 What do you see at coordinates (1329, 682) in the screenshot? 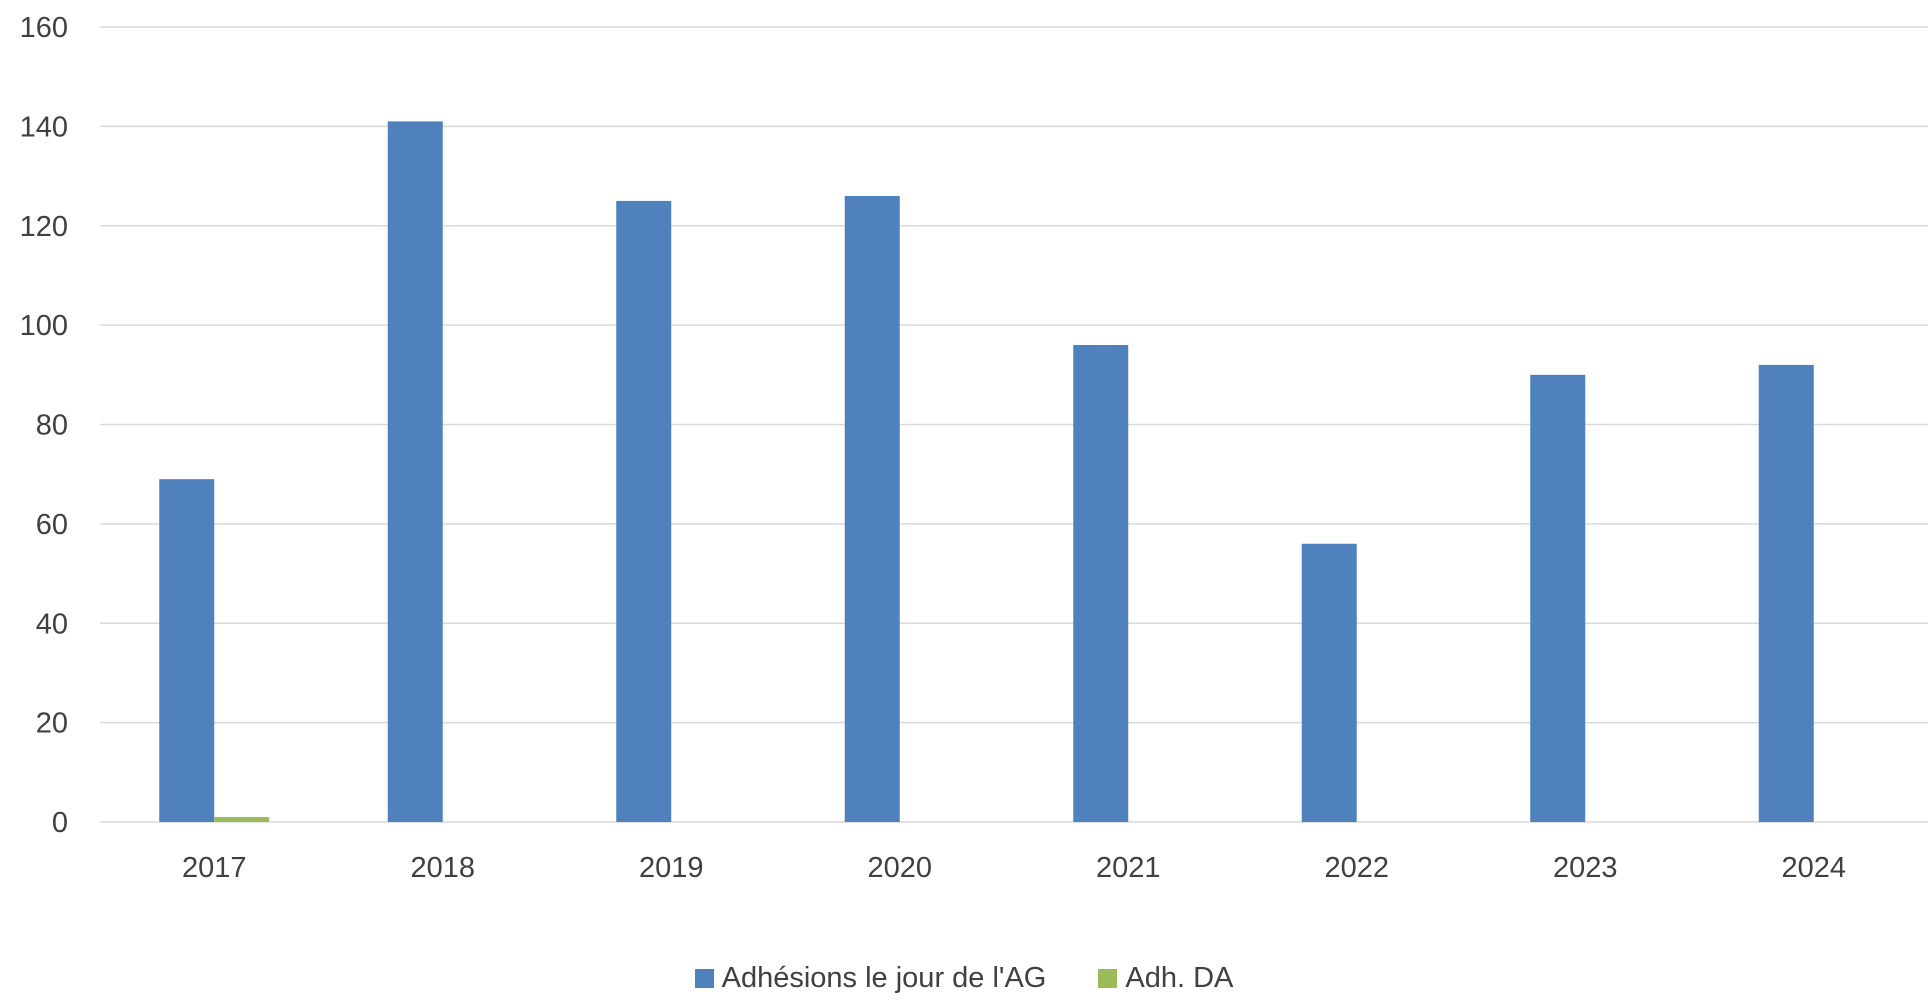
I see `bar-adhesions-ag-2022` at bounding box center [1329, 682].